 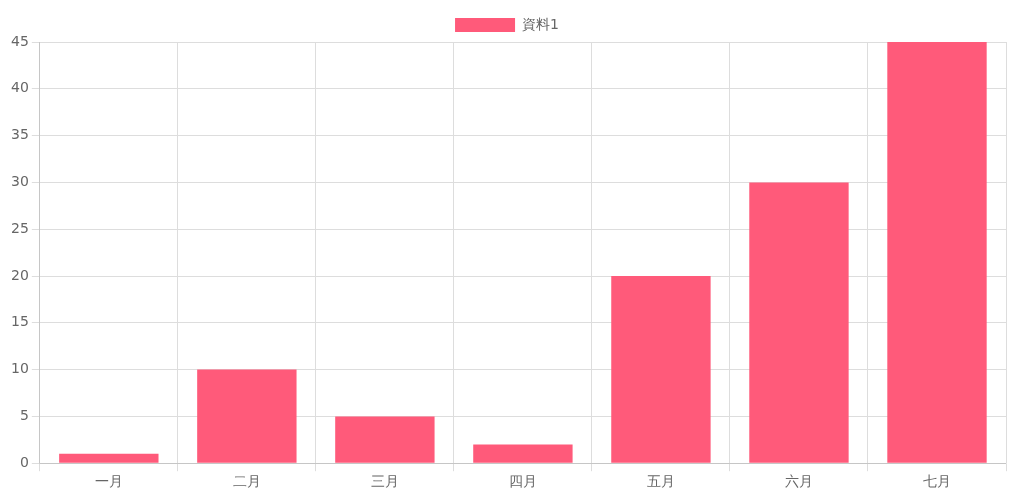 What do you see at coordinates (24, 415) in the screenshot?
I see `y-tick-label: 5` at bounding box center [24, 415].